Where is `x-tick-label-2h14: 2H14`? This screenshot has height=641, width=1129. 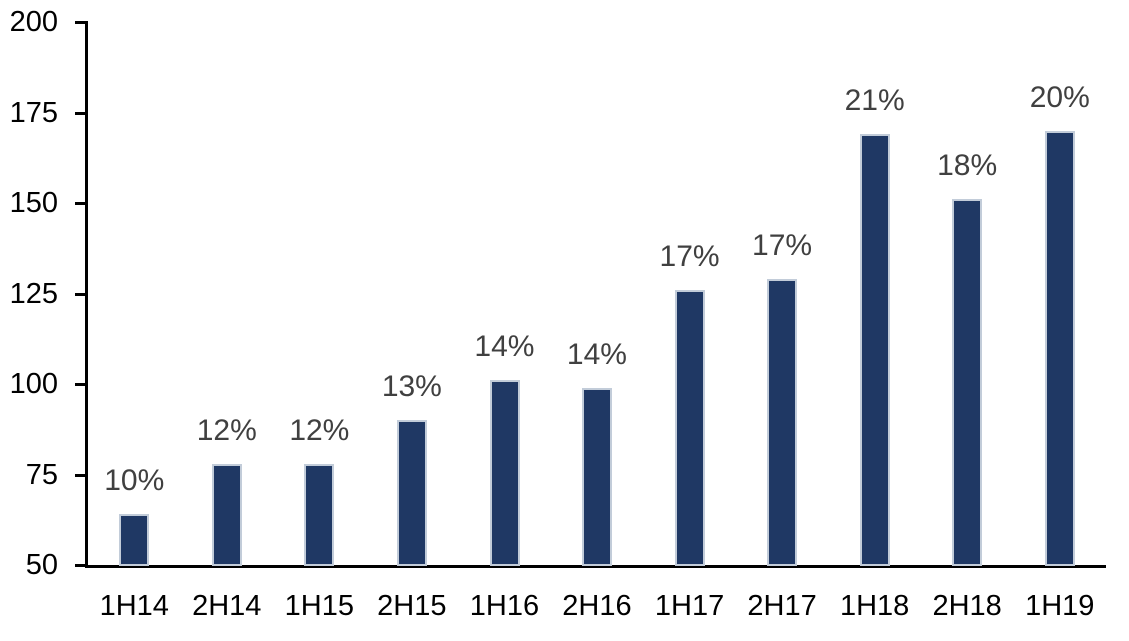 x-tick-label-2h14: 2H14 is located at coordinates (227, 606).